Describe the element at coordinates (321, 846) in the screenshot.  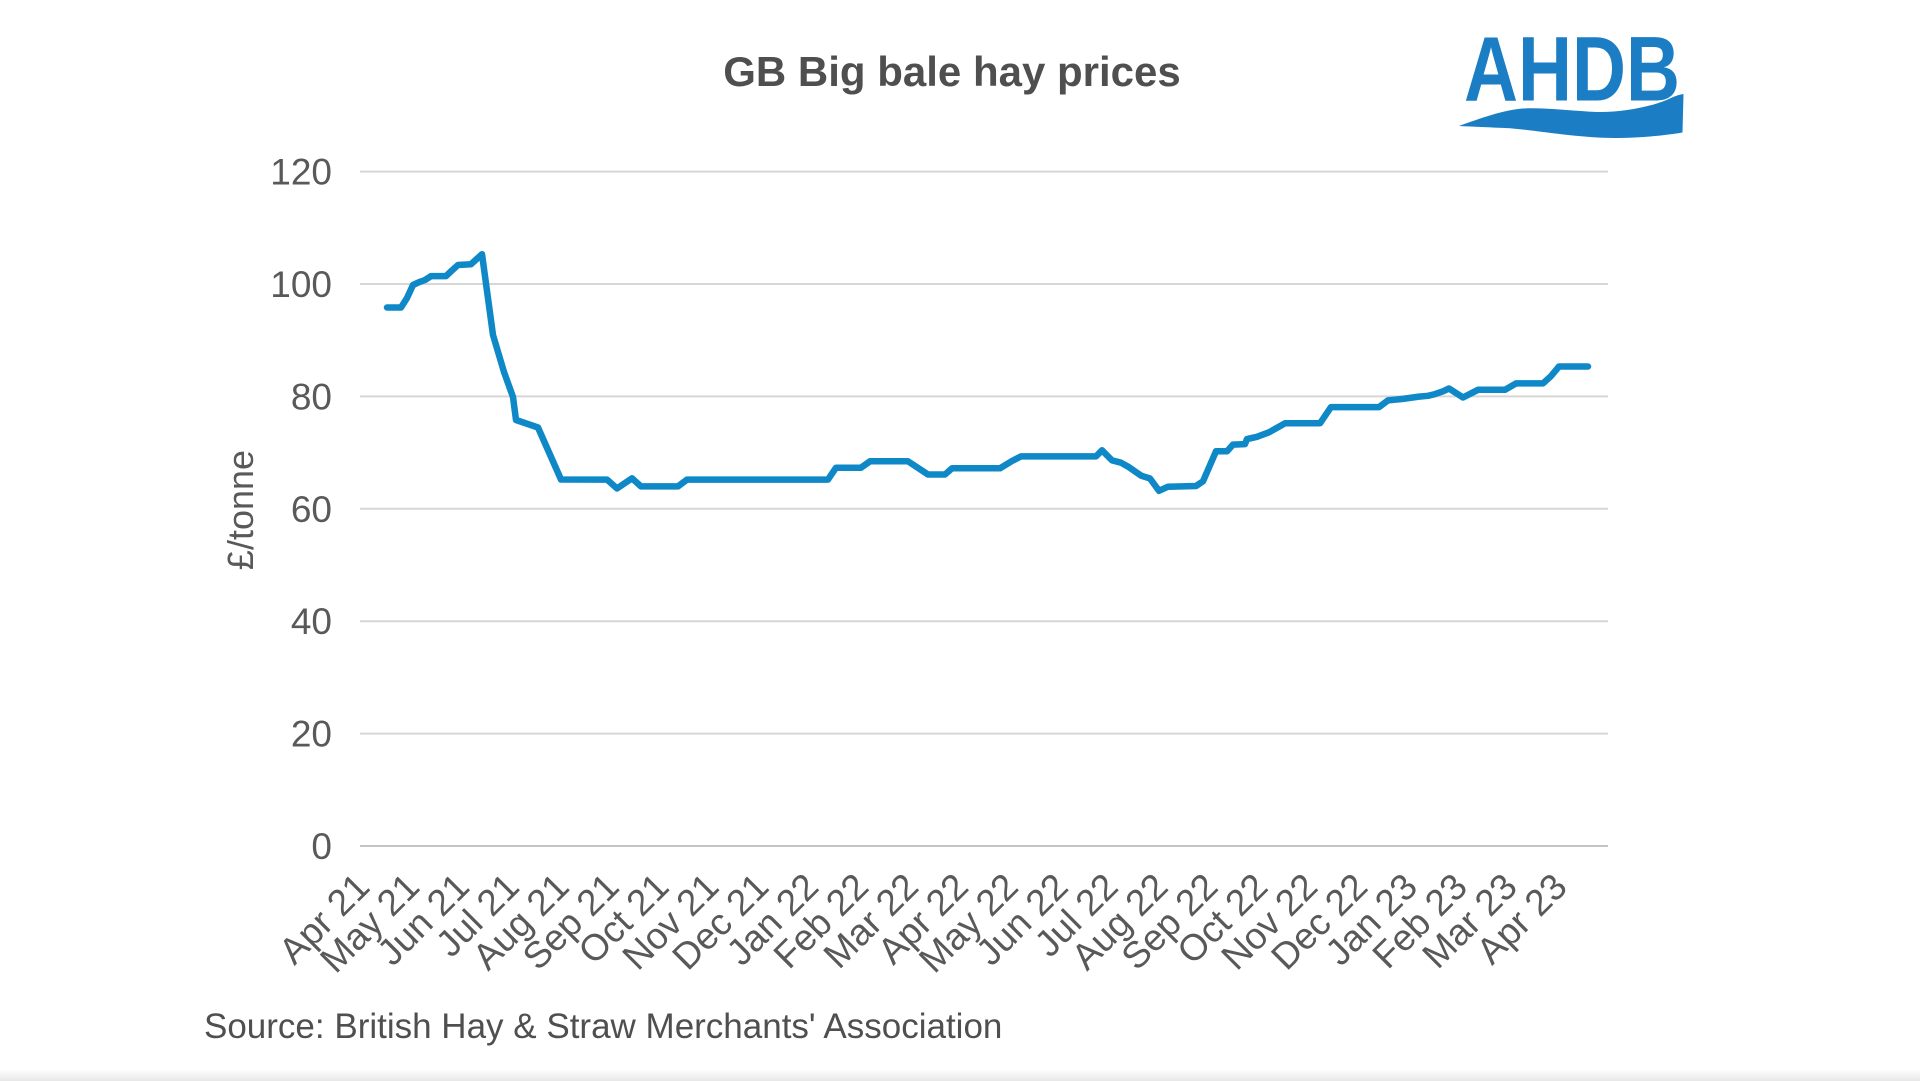
I see `svg-text: 0` at that location.